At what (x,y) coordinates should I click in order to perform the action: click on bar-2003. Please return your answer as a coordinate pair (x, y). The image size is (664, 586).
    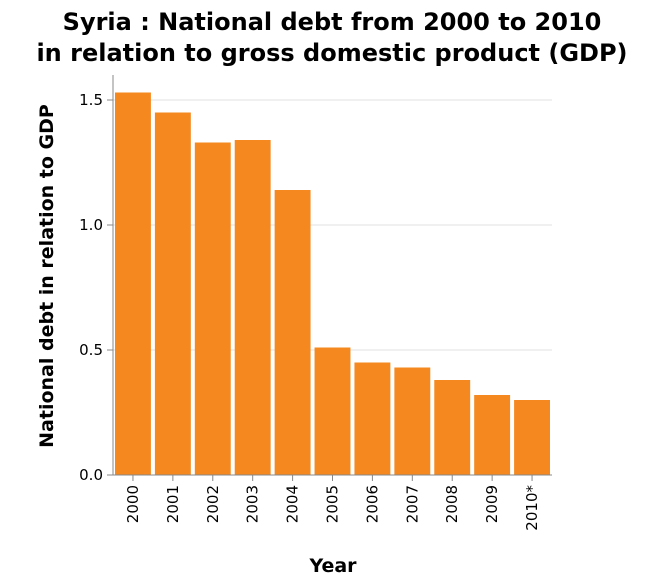
    Looking at the image, I should click on (252, 307).